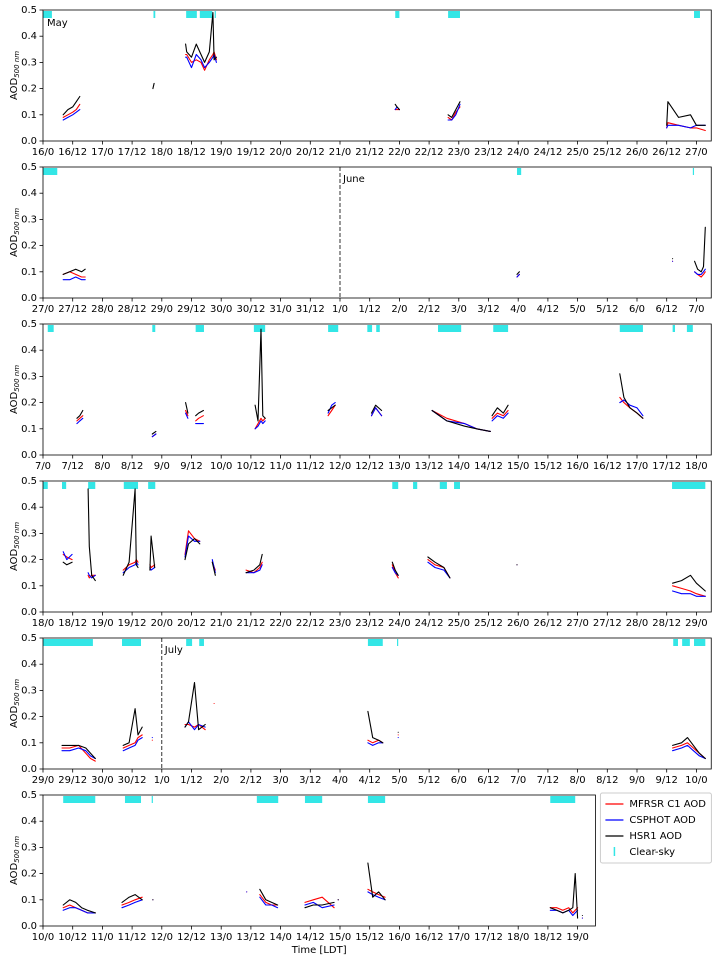 This screenshot has width=726, height=956. Describe the element at coordinates (488, 780) in the screenshot. I see `x-tick-label: 6/12` at that location.